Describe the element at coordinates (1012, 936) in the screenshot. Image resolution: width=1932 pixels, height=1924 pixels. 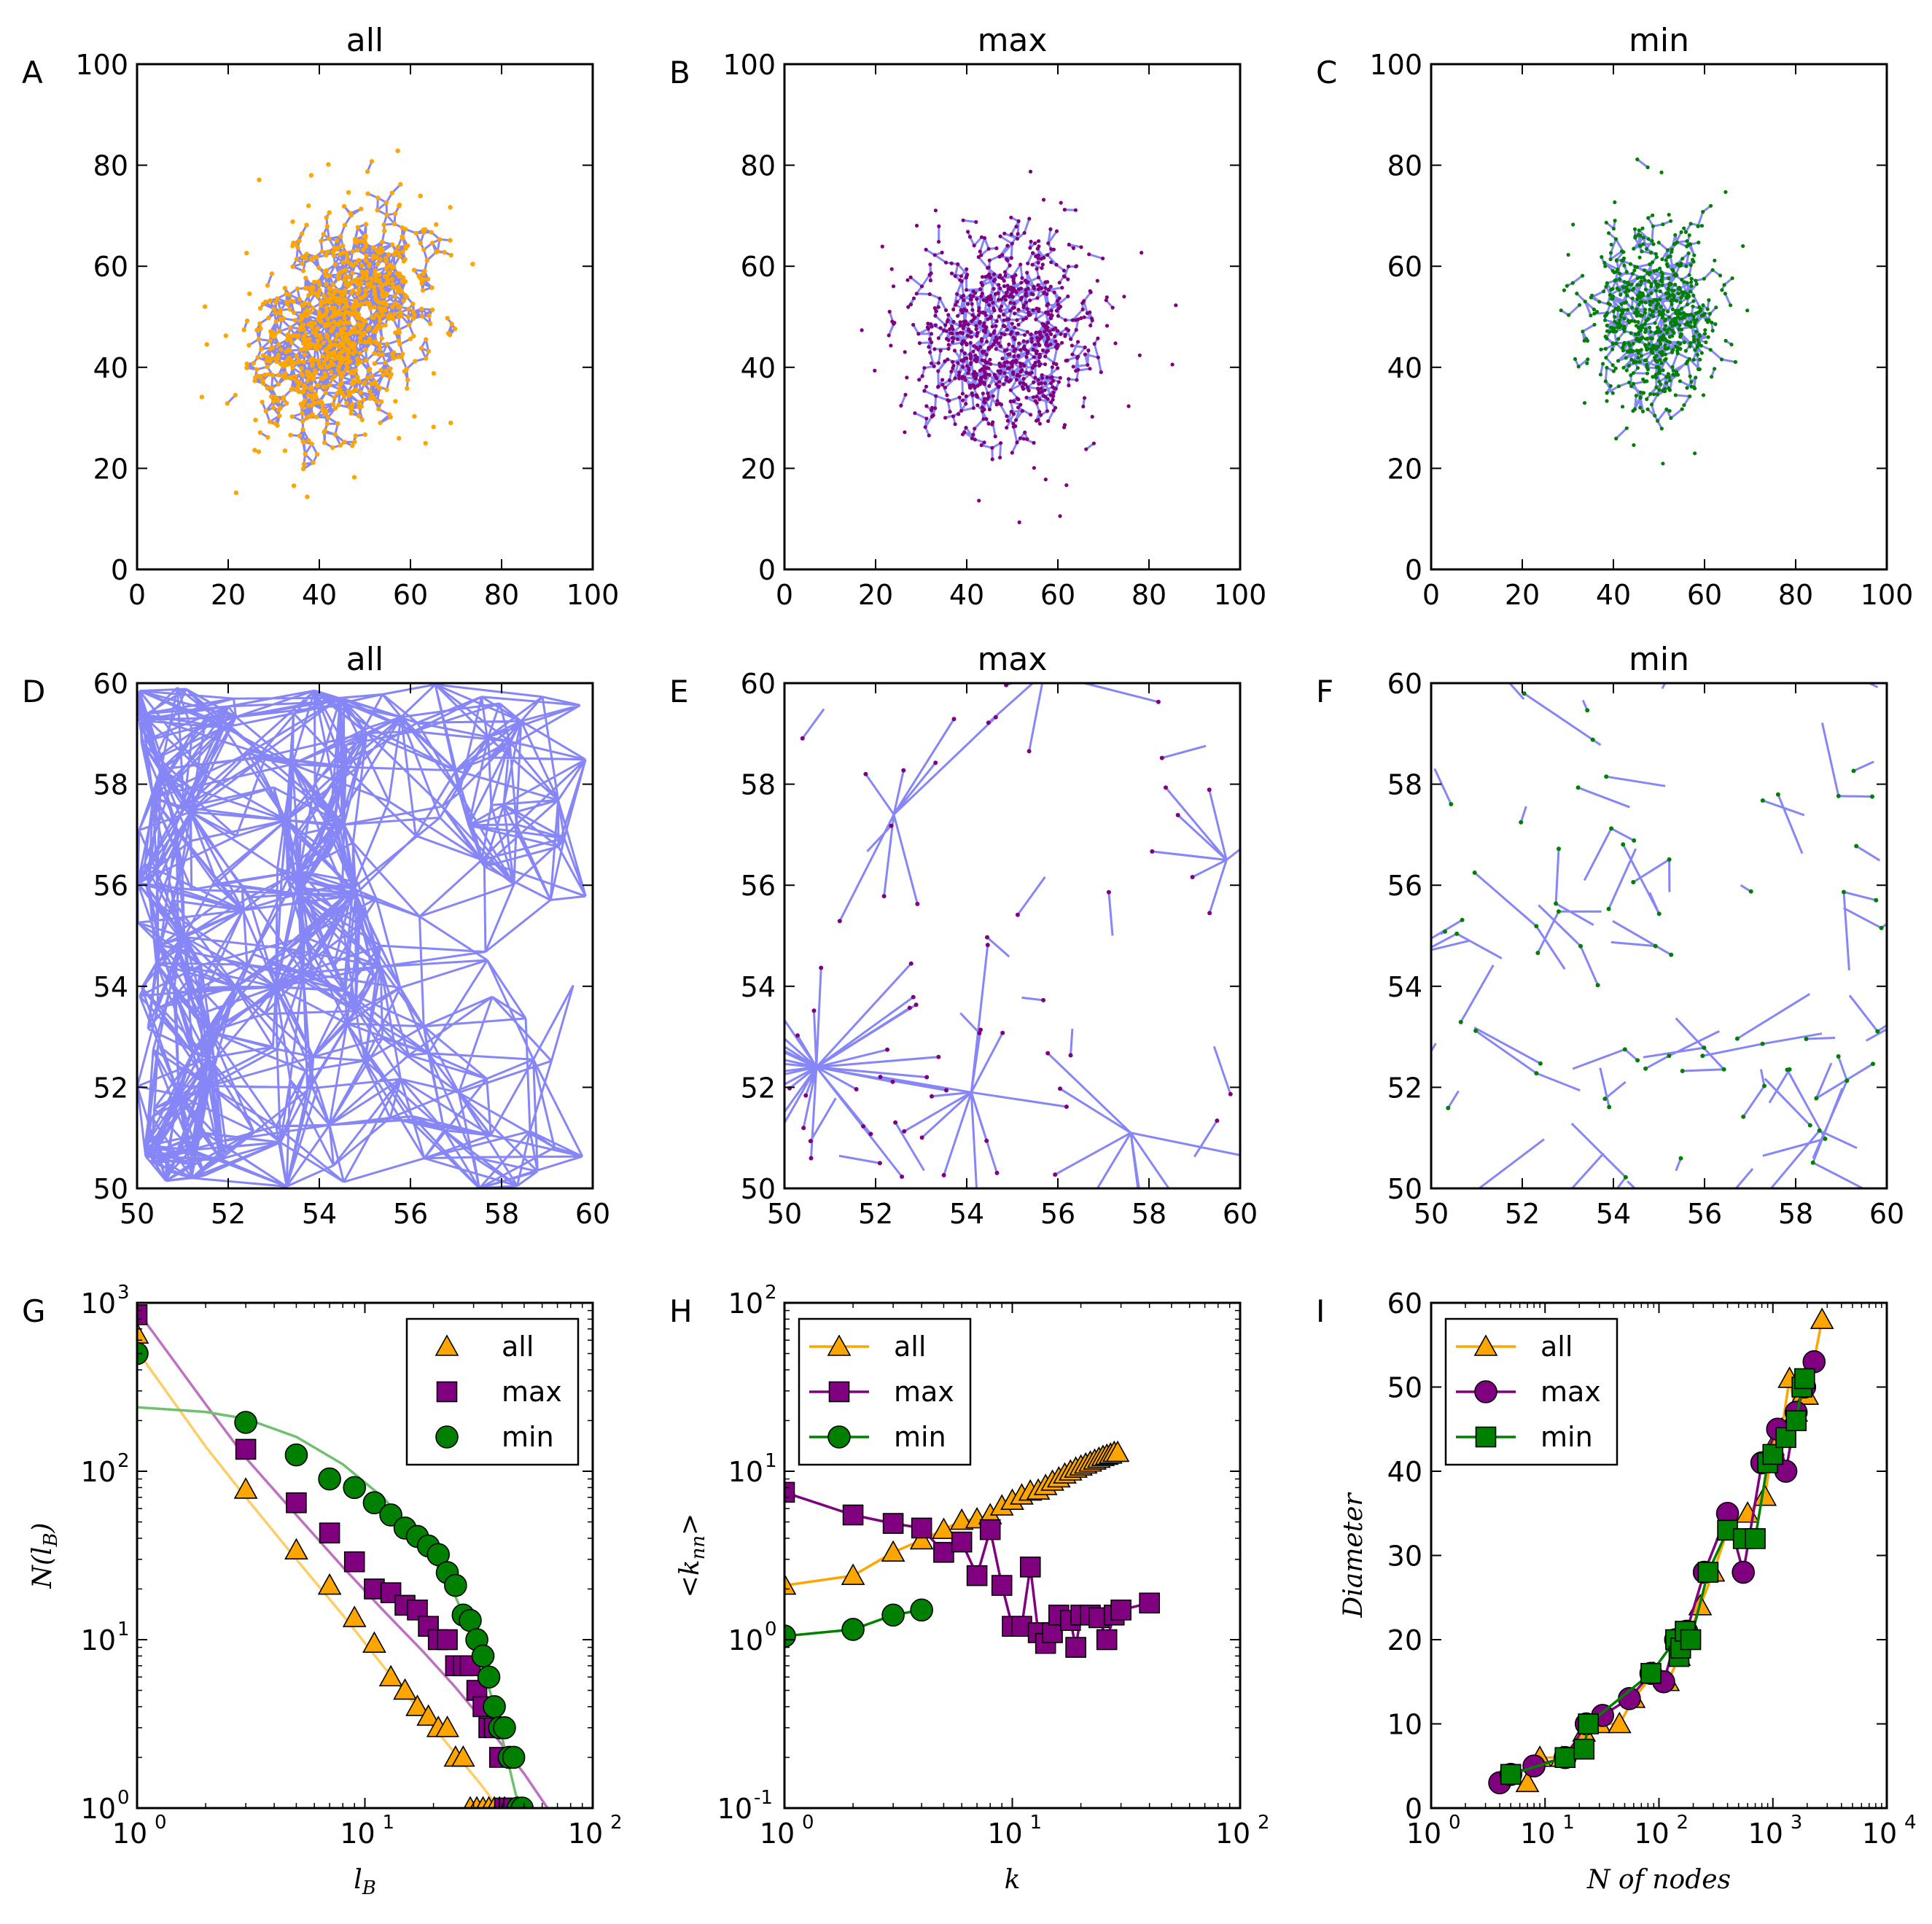
I see `frame-E` at that location.